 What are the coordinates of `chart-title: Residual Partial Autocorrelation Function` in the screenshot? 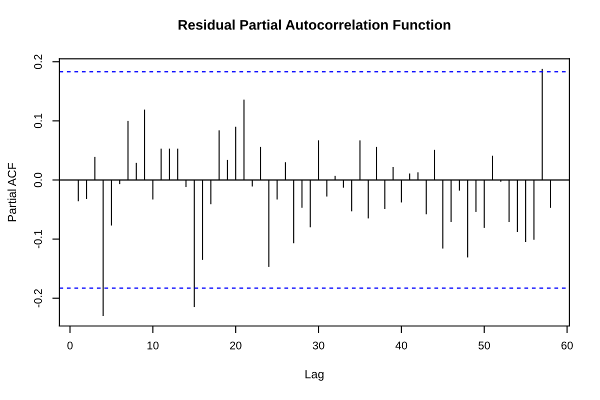 It's located at (314, 25).